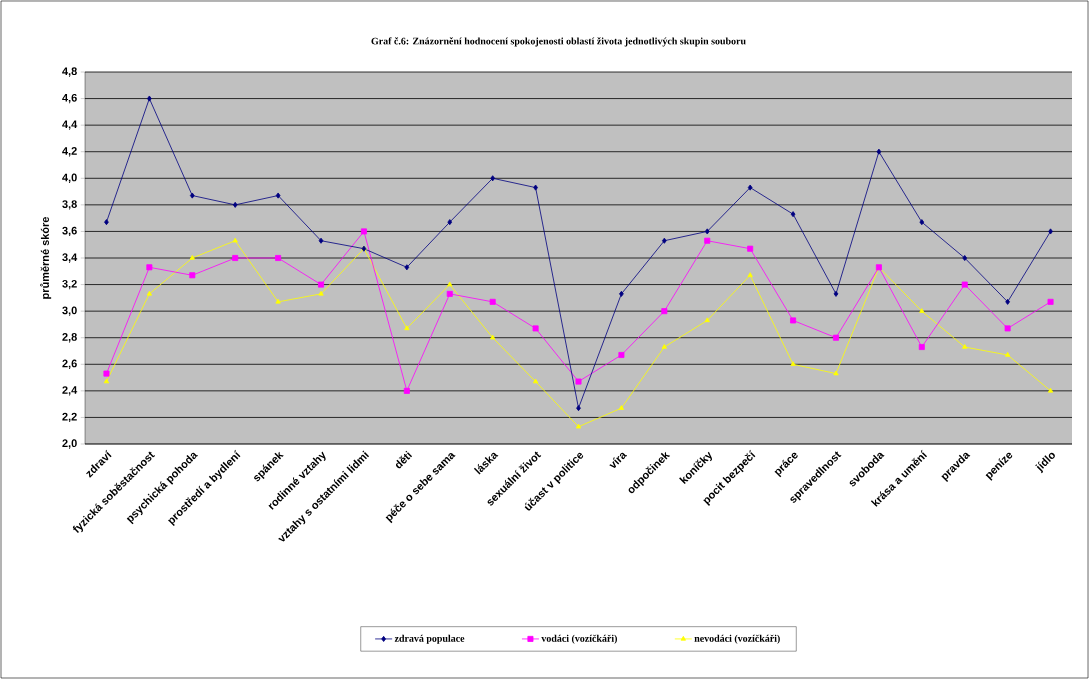 The height and width of the screenshot is (679, 1089). I want to click on legend-label: vodáci (vozíčkáři), so click(579, 639).